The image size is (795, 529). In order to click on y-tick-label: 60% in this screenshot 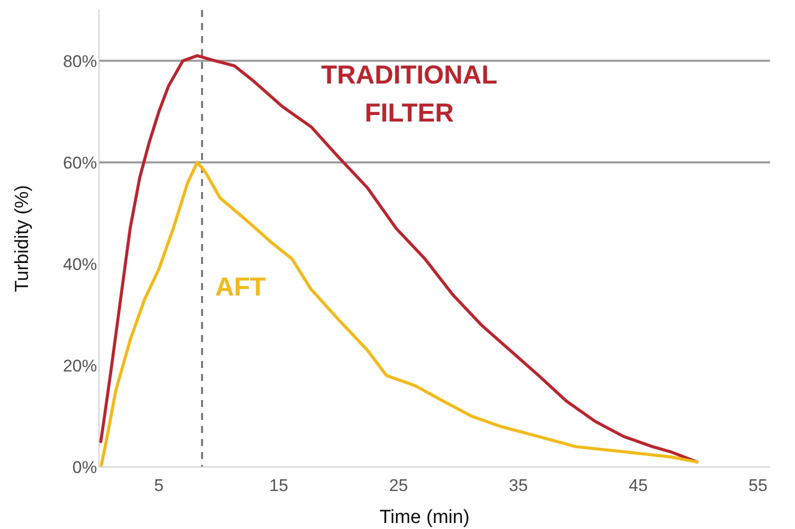, I will do `click(79, 162)`.